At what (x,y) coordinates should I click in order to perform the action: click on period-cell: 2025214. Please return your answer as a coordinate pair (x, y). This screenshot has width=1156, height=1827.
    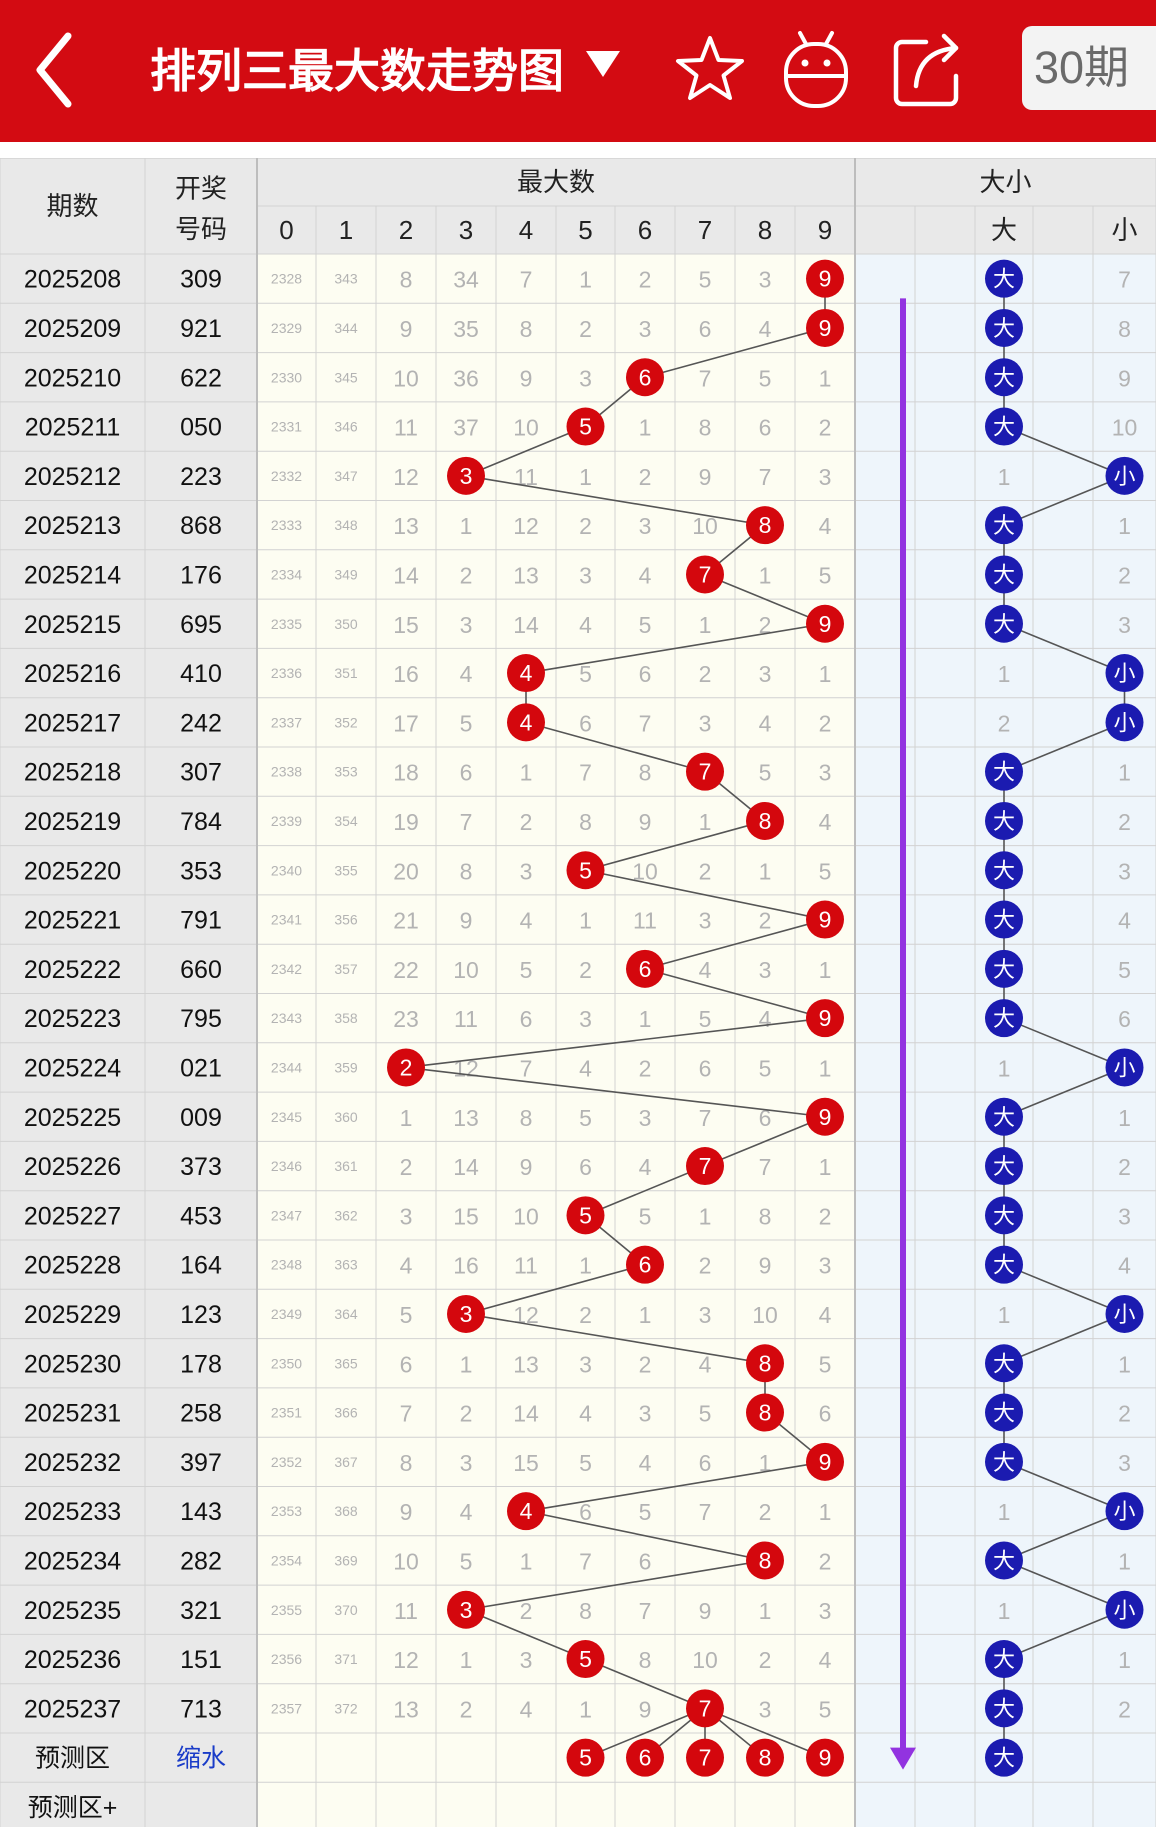
    Looking at the image, I should click on (72, 575).